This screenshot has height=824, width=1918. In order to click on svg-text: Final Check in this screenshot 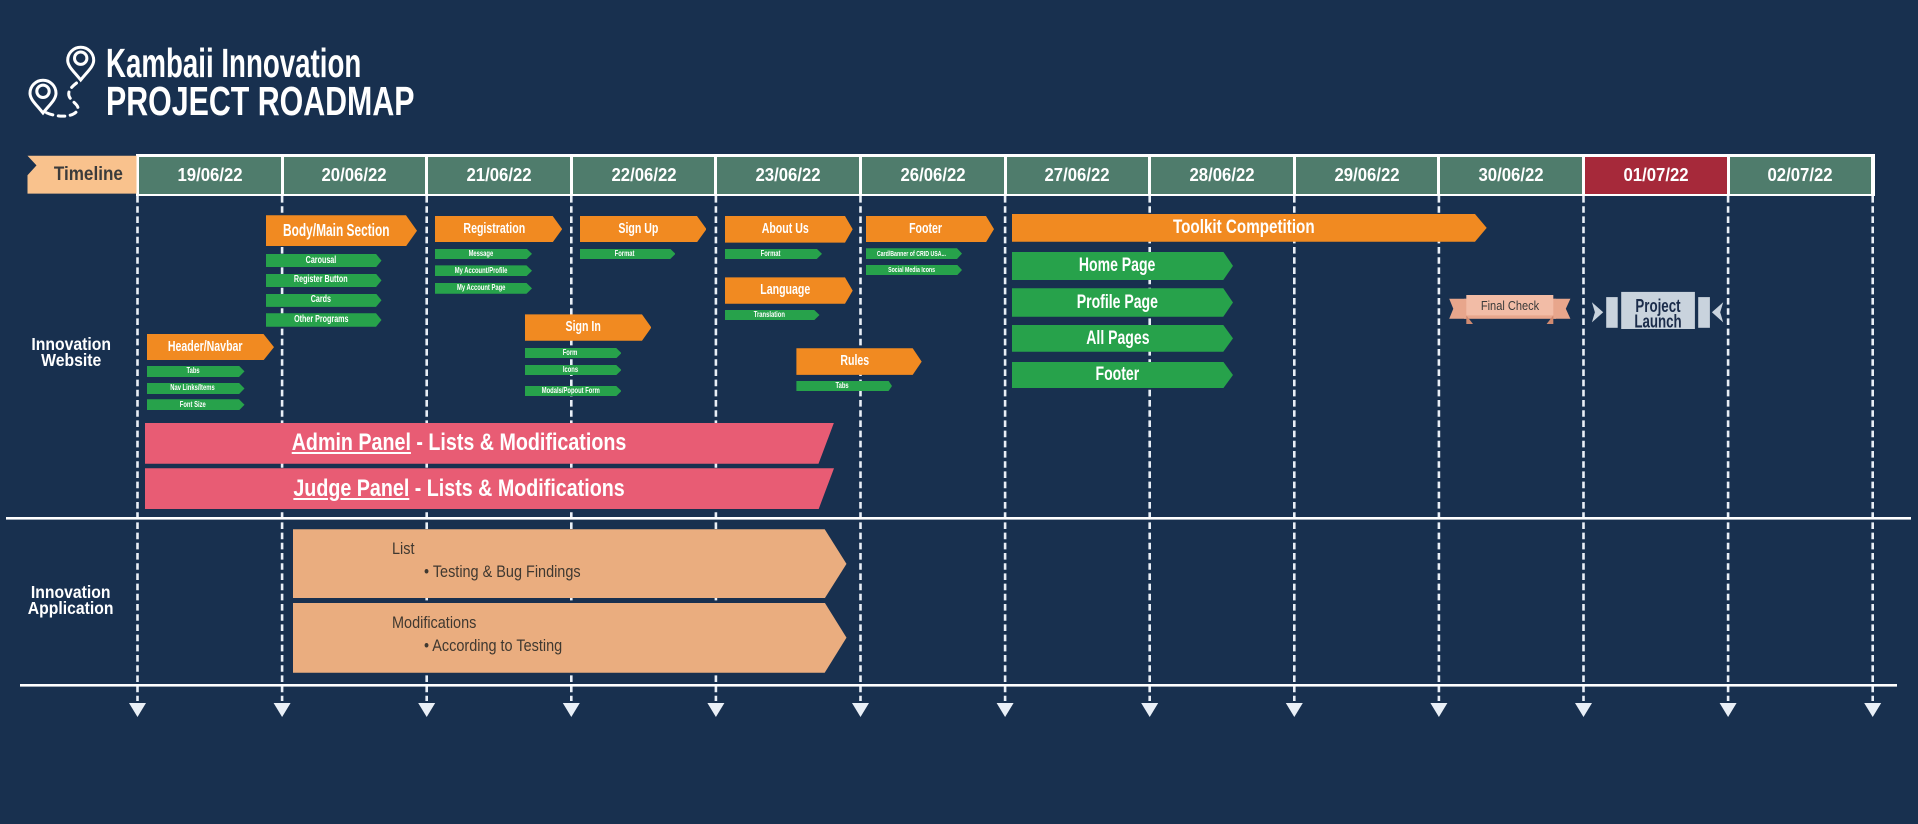, I will do `click(1510, 305)`.